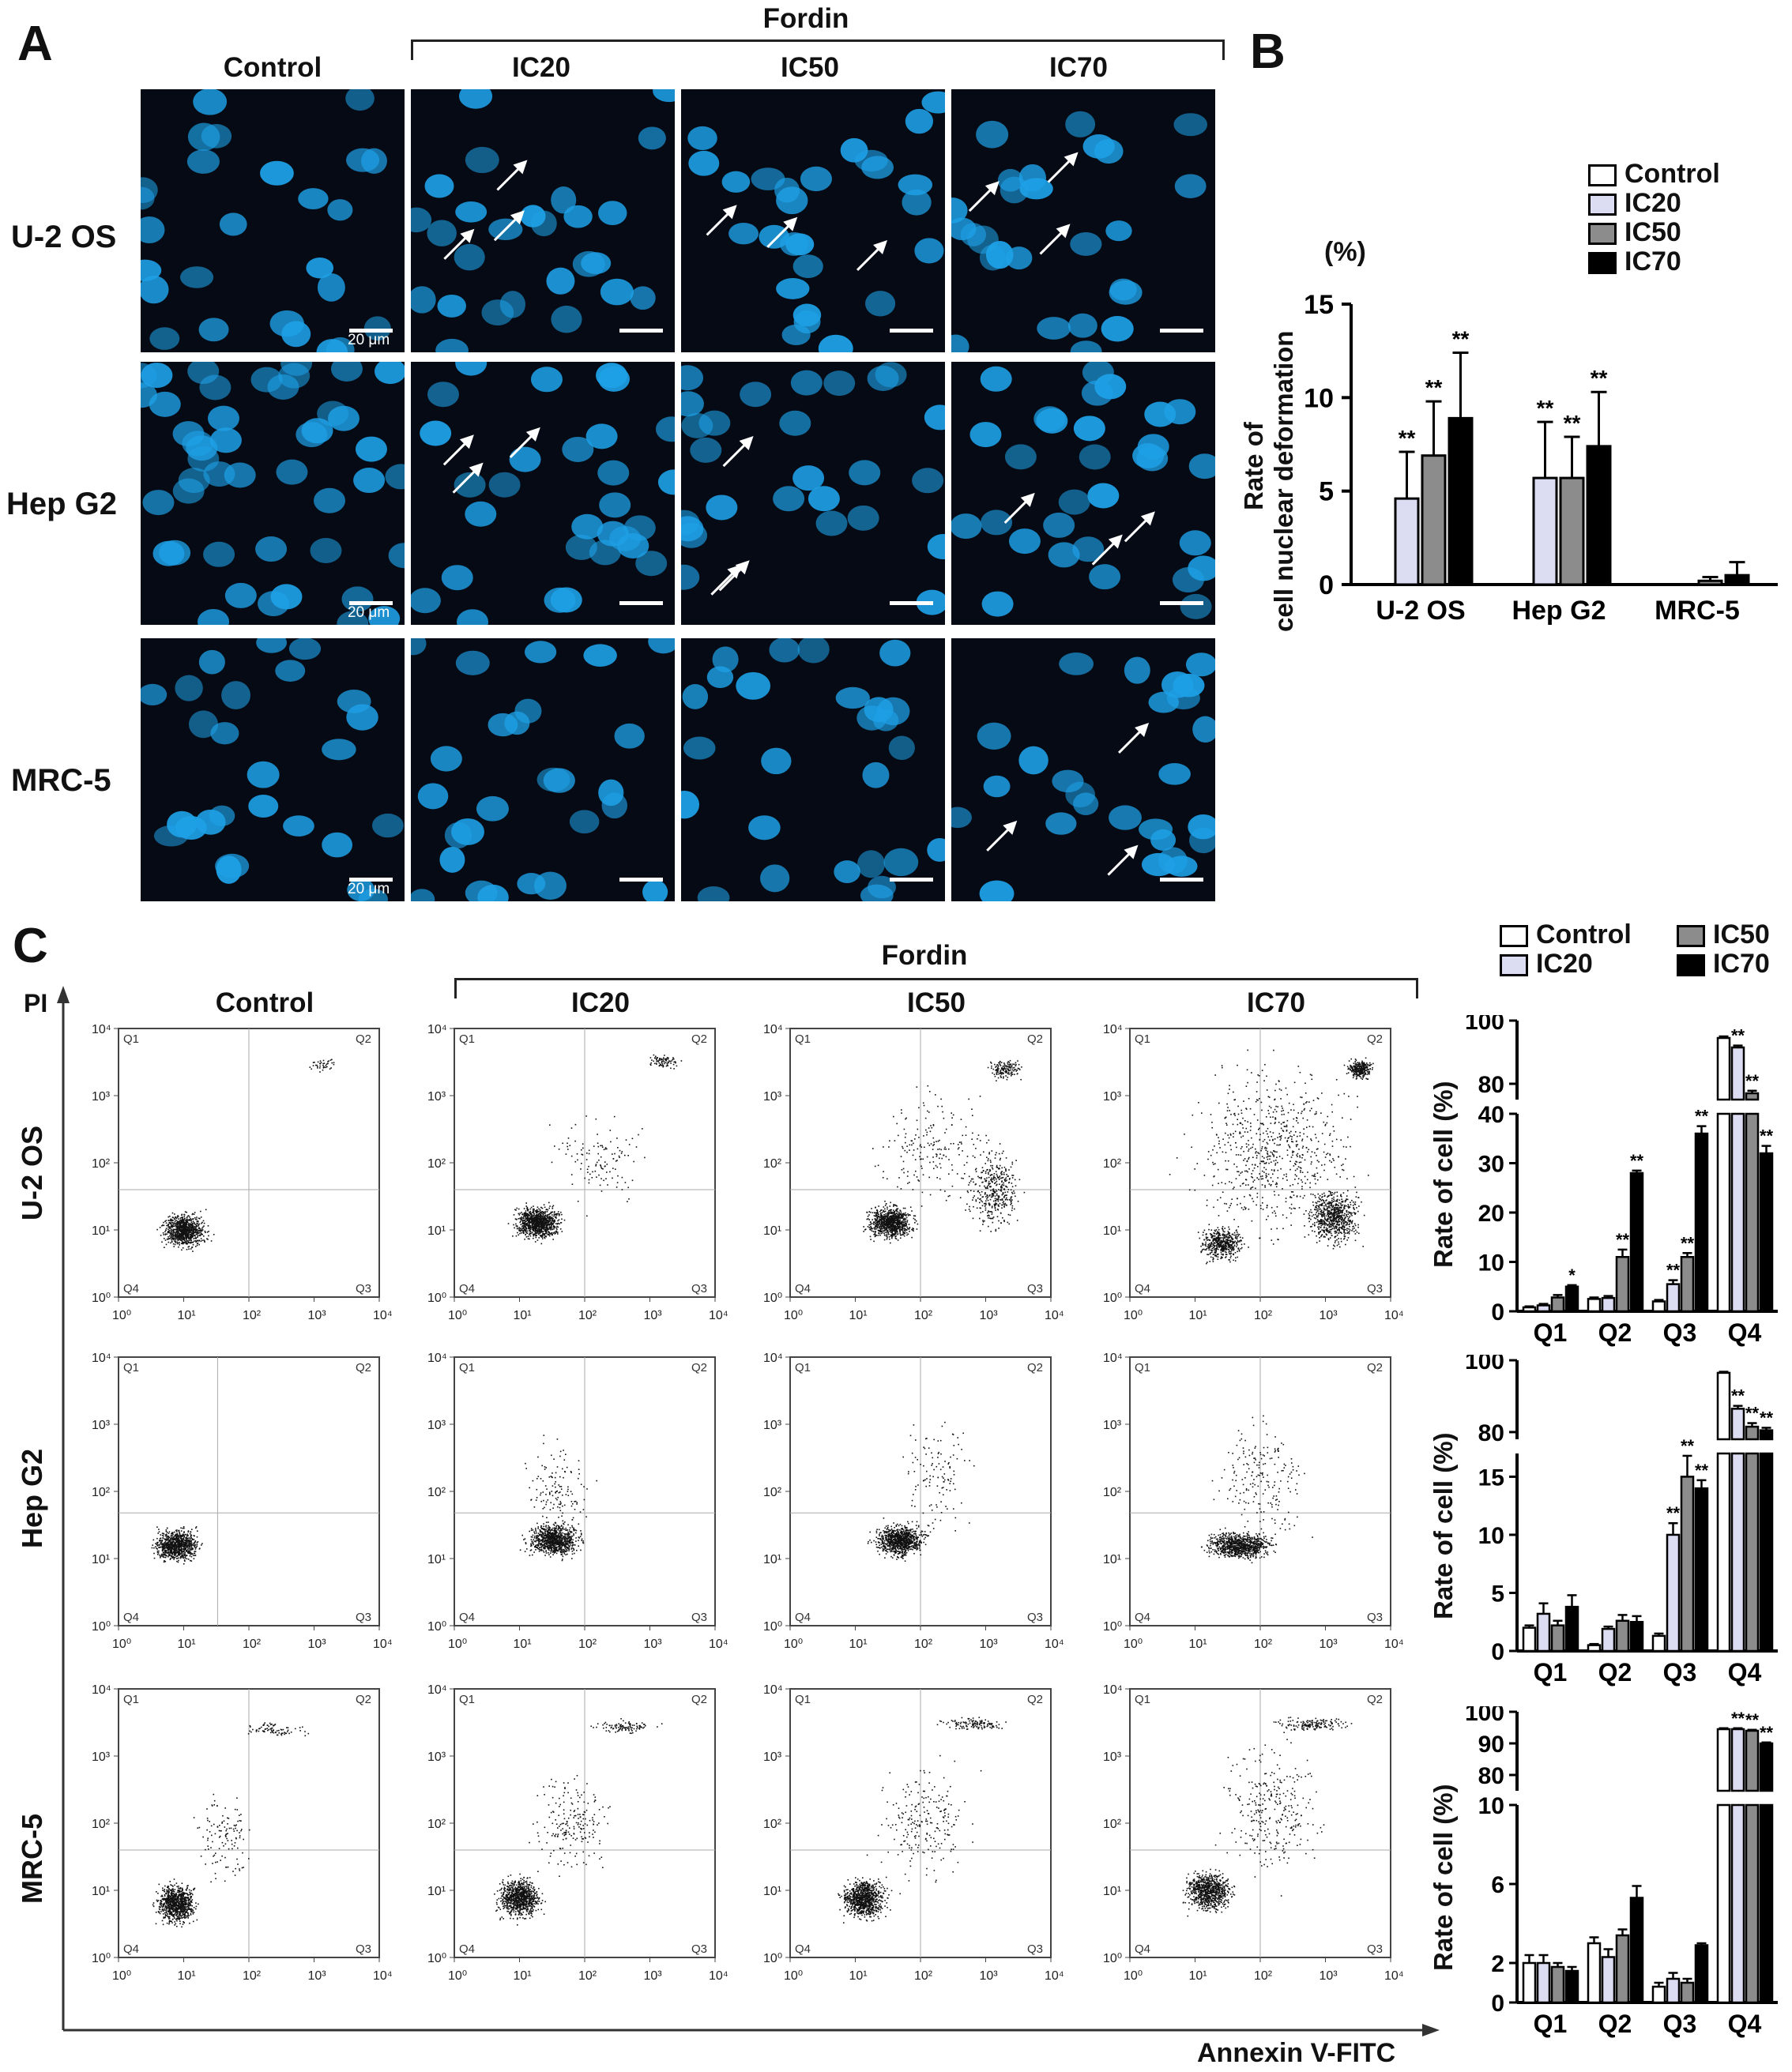 The image size is (1792, 2072). I want to click on scale-bar, so click(641, 603).